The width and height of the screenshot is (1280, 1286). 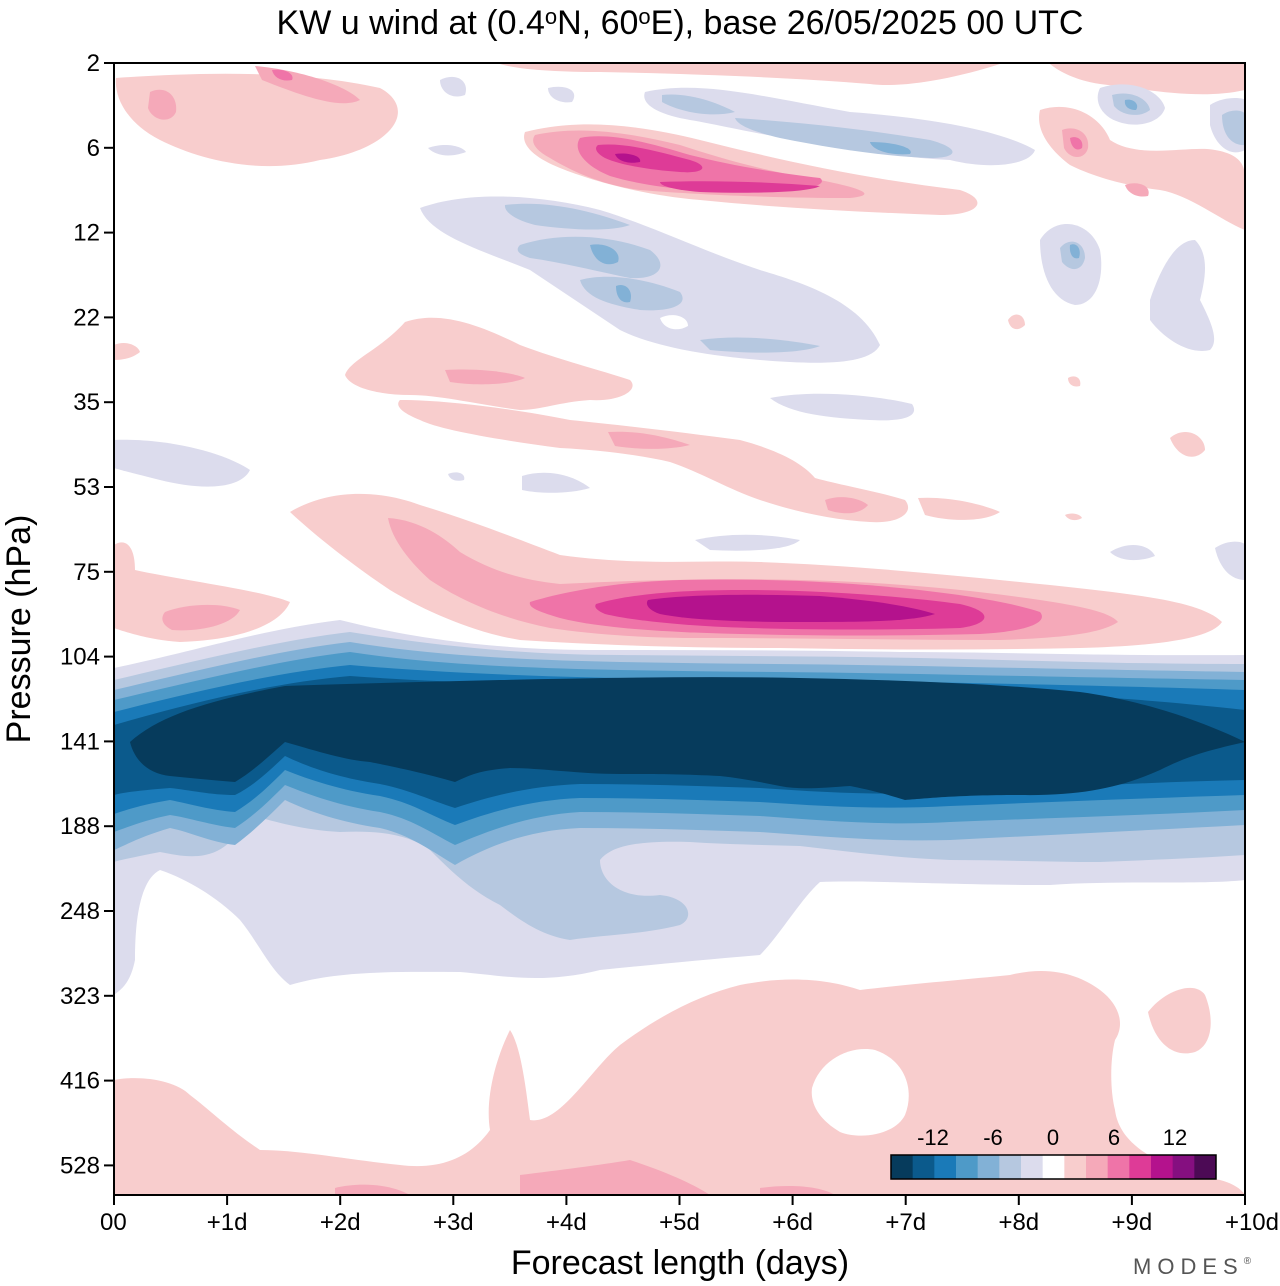 What do you see at coordinates (679, 1222) in the screenshot?
I see `x-tick-label: +5d` at bounding box center [679, 1222].